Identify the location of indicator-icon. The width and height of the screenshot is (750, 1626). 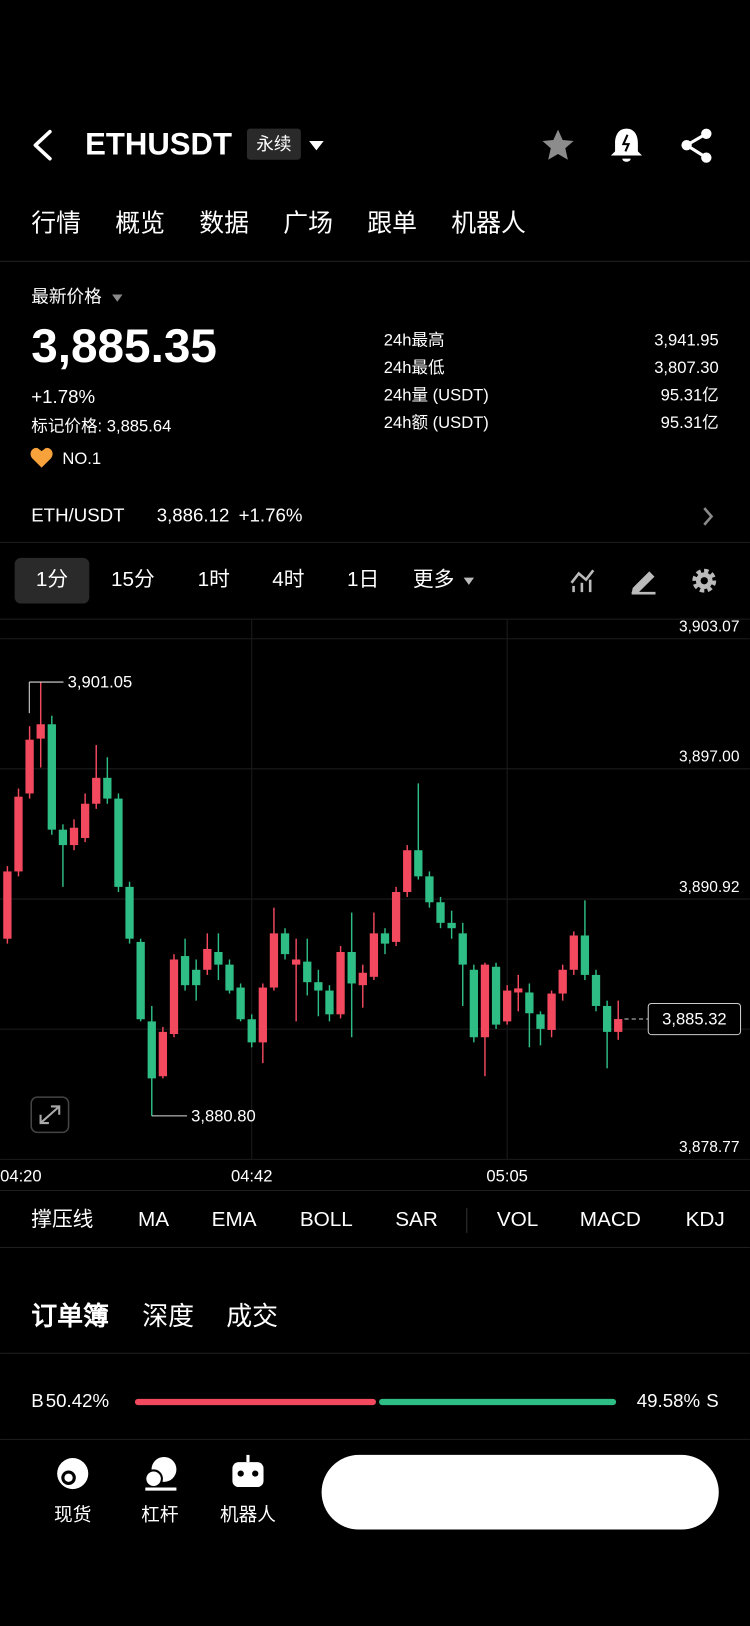
(582, 581).